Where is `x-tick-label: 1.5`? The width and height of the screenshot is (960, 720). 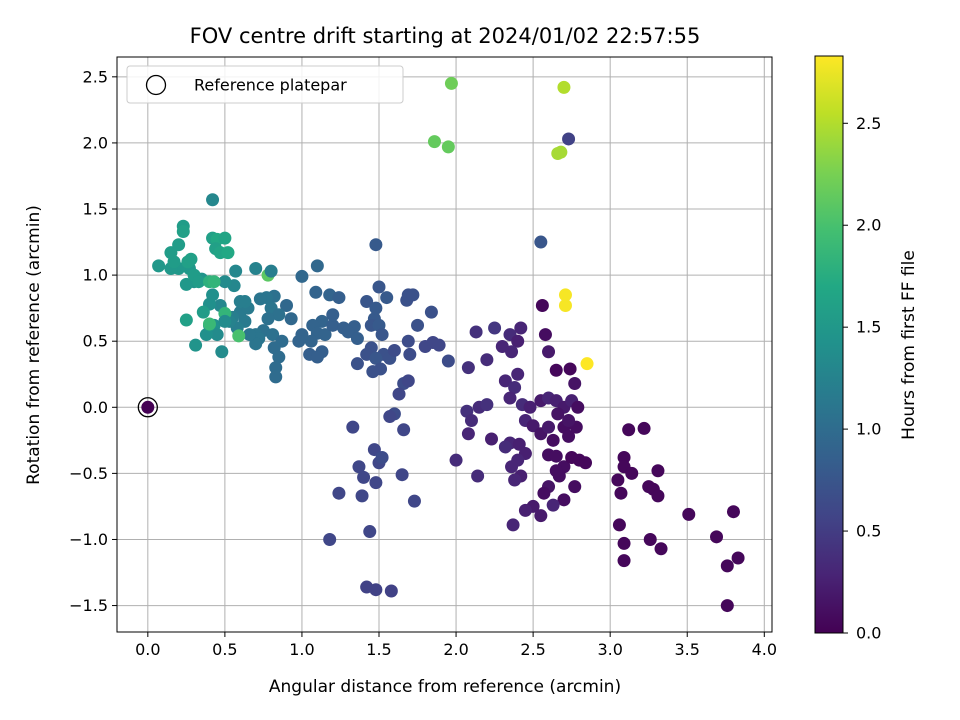
x-tick-label: 1.5 is located at coordinates (378, 649).